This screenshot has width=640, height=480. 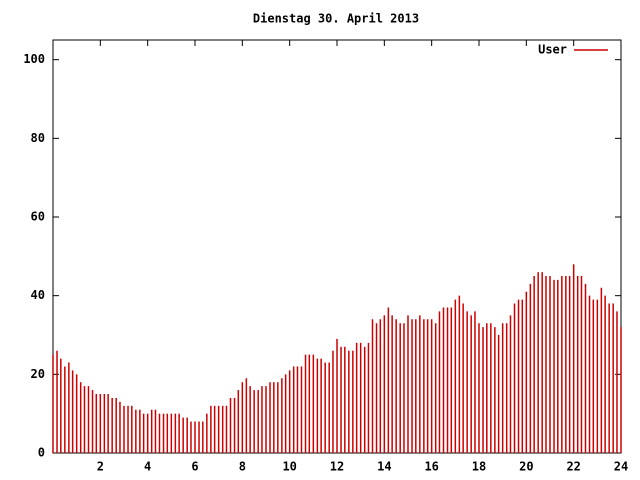 What do you see at coordinates (384, 467) in the screenshot?
I see `x-tick-label: 14` at bounding box center [384, 467].